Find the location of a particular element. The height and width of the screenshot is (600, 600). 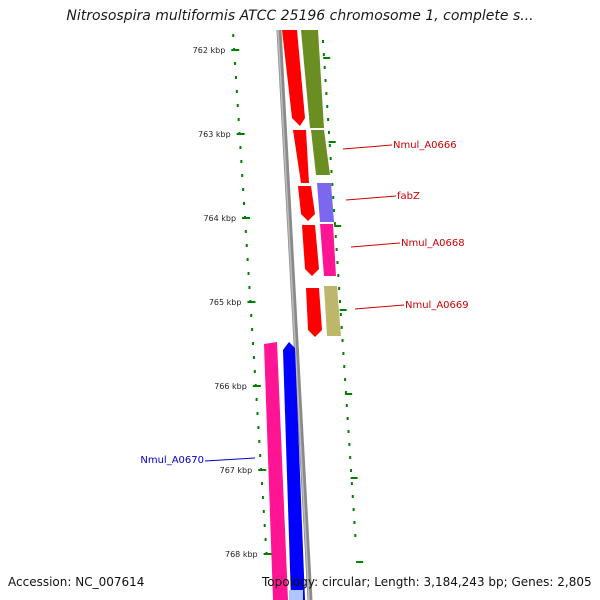

scale-tick-label: 763 kbp is located at coordinates (214, 134).